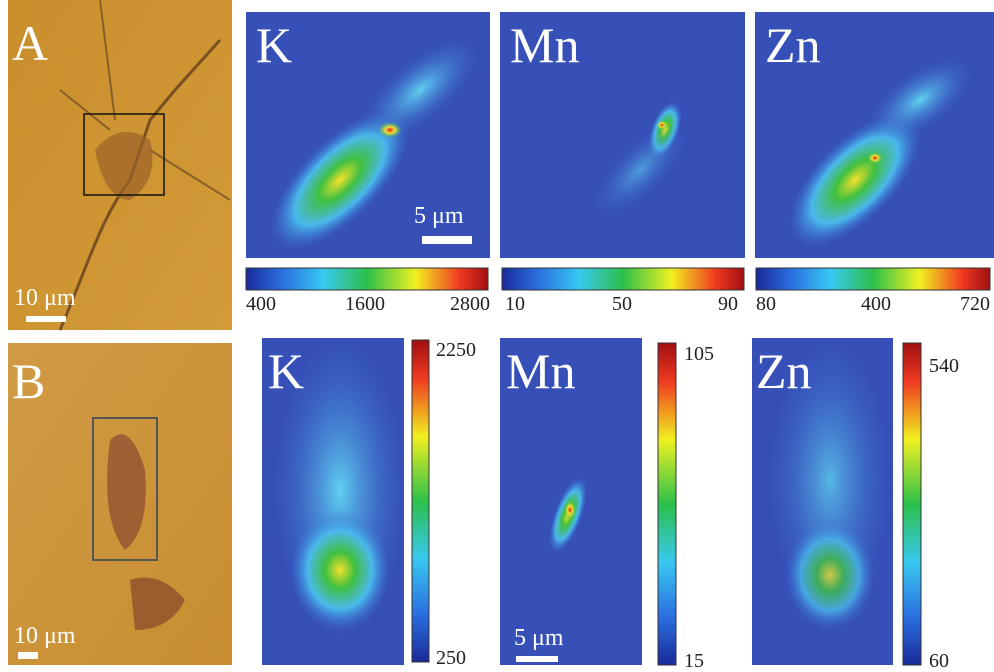 The height and width of the screenshot is (672, 994). I want to click on colorbar-tick: 10, so click(515, 304).